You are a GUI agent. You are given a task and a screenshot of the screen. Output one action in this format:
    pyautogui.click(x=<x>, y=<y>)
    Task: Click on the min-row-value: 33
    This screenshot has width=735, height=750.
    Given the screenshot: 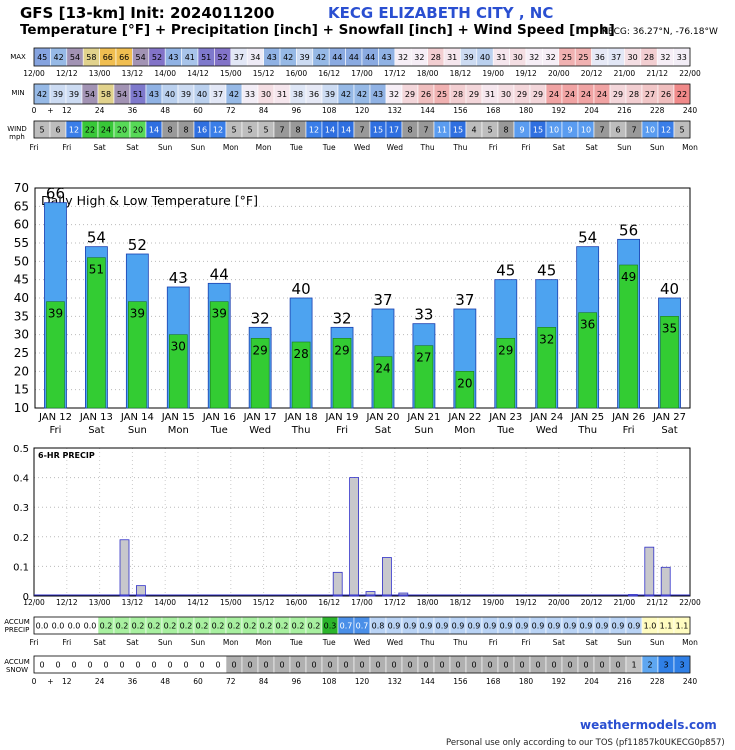 What is the action you would take?
    pyautogui.click(x=250, y=94)
    